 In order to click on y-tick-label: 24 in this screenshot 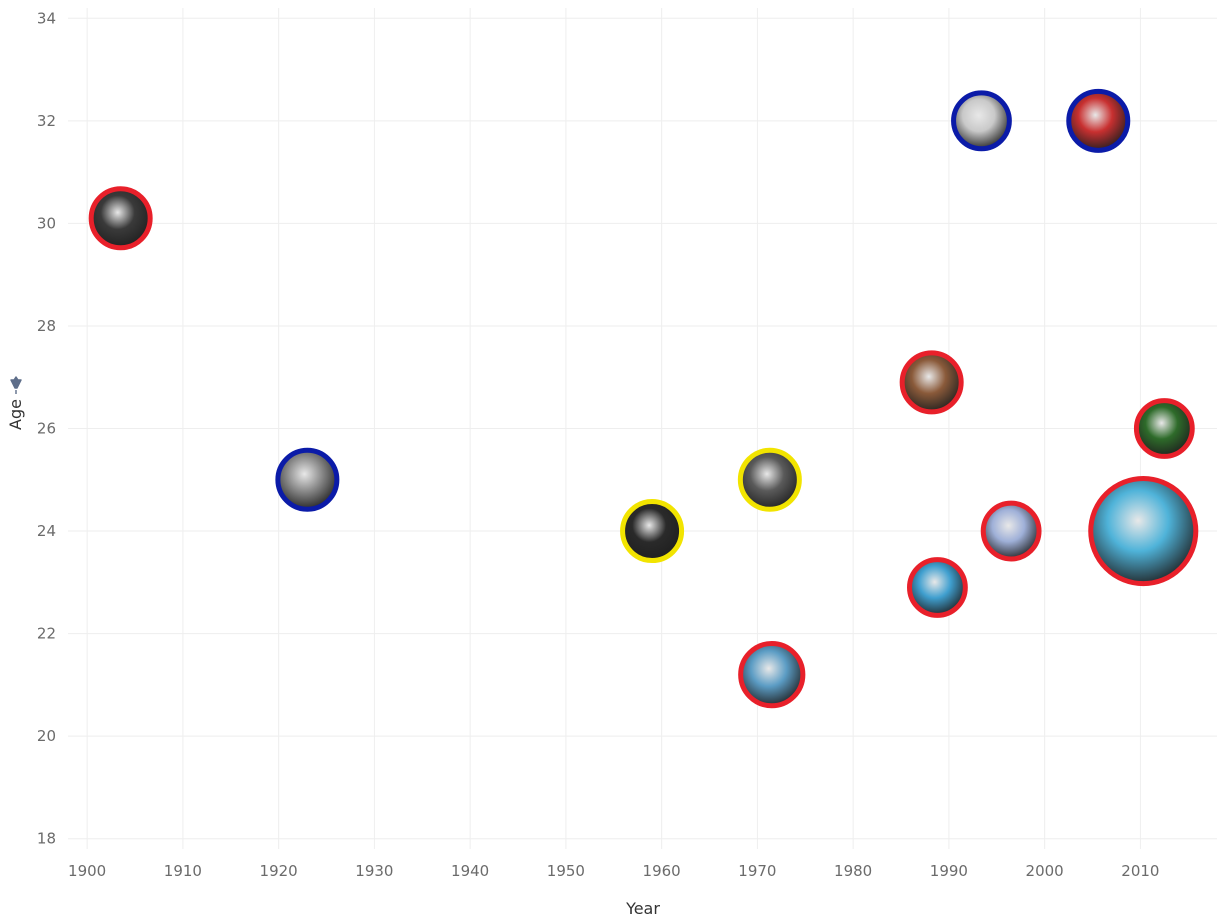, I will do `click(46, 531)`.